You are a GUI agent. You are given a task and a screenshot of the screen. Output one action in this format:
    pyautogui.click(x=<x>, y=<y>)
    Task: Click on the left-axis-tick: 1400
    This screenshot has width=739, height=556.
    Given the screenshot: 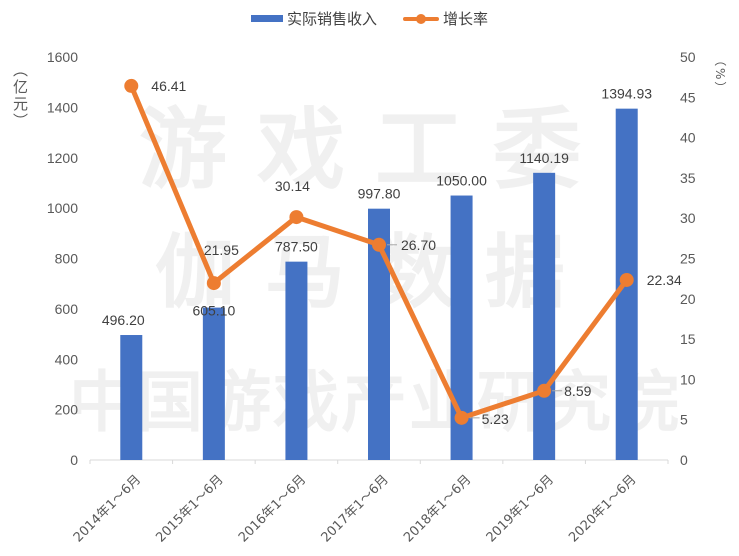 What is the action you would take?
    pyautogui.click(x=62, y=107)
    